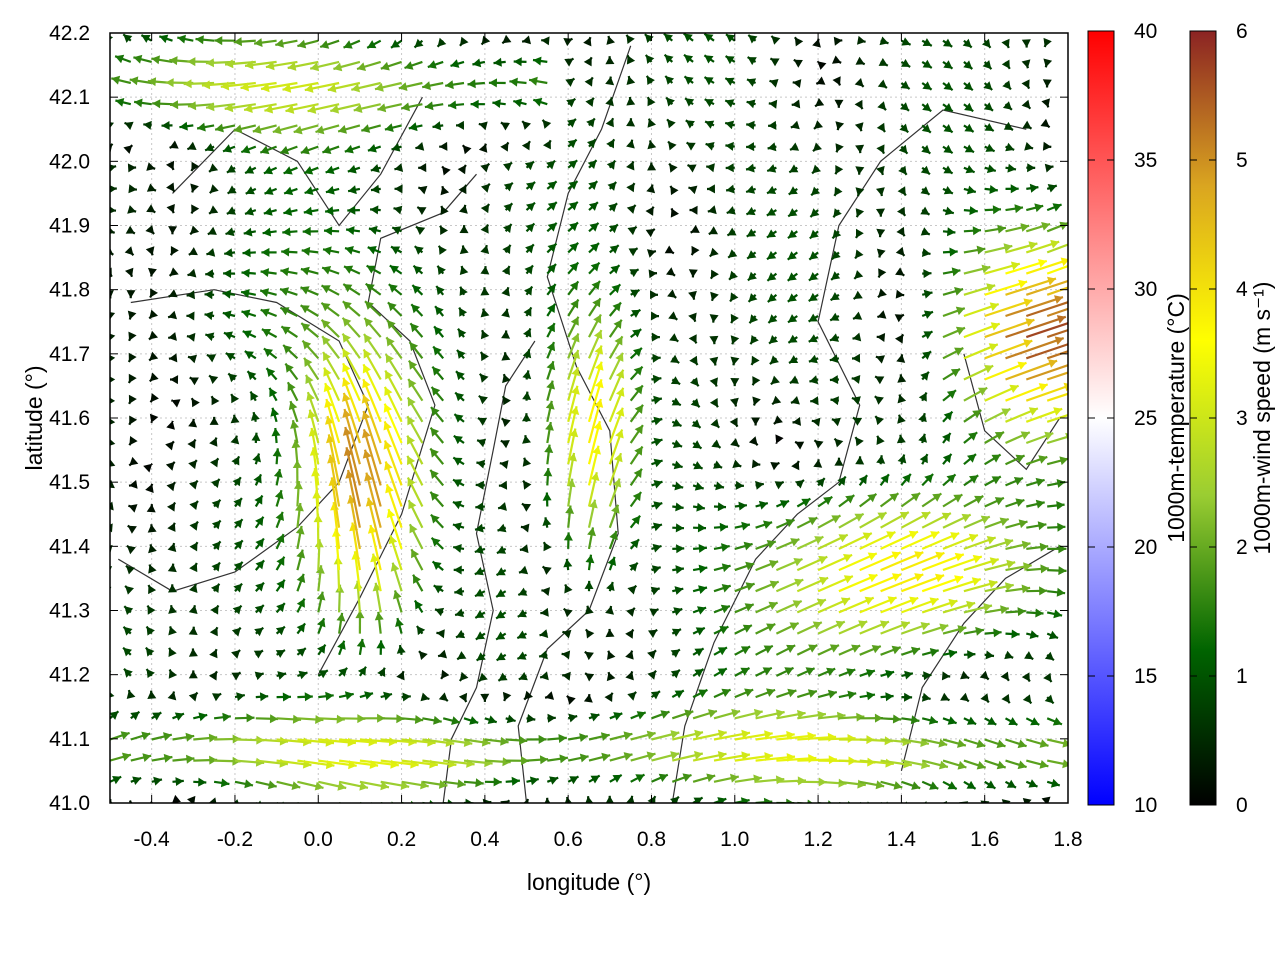  I want to click on y-tick-label: 41.7, so click(69, 354).